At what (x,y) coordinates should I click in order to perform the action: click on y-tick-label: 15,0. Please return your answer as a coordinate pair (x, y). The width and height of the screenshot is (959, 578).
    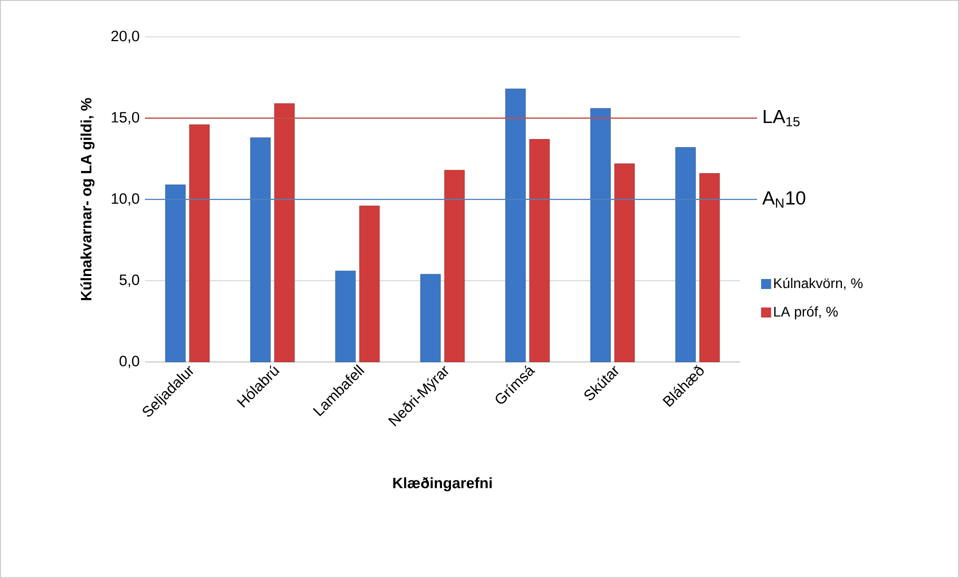
    Looking at the image, I should click on (126, 118).